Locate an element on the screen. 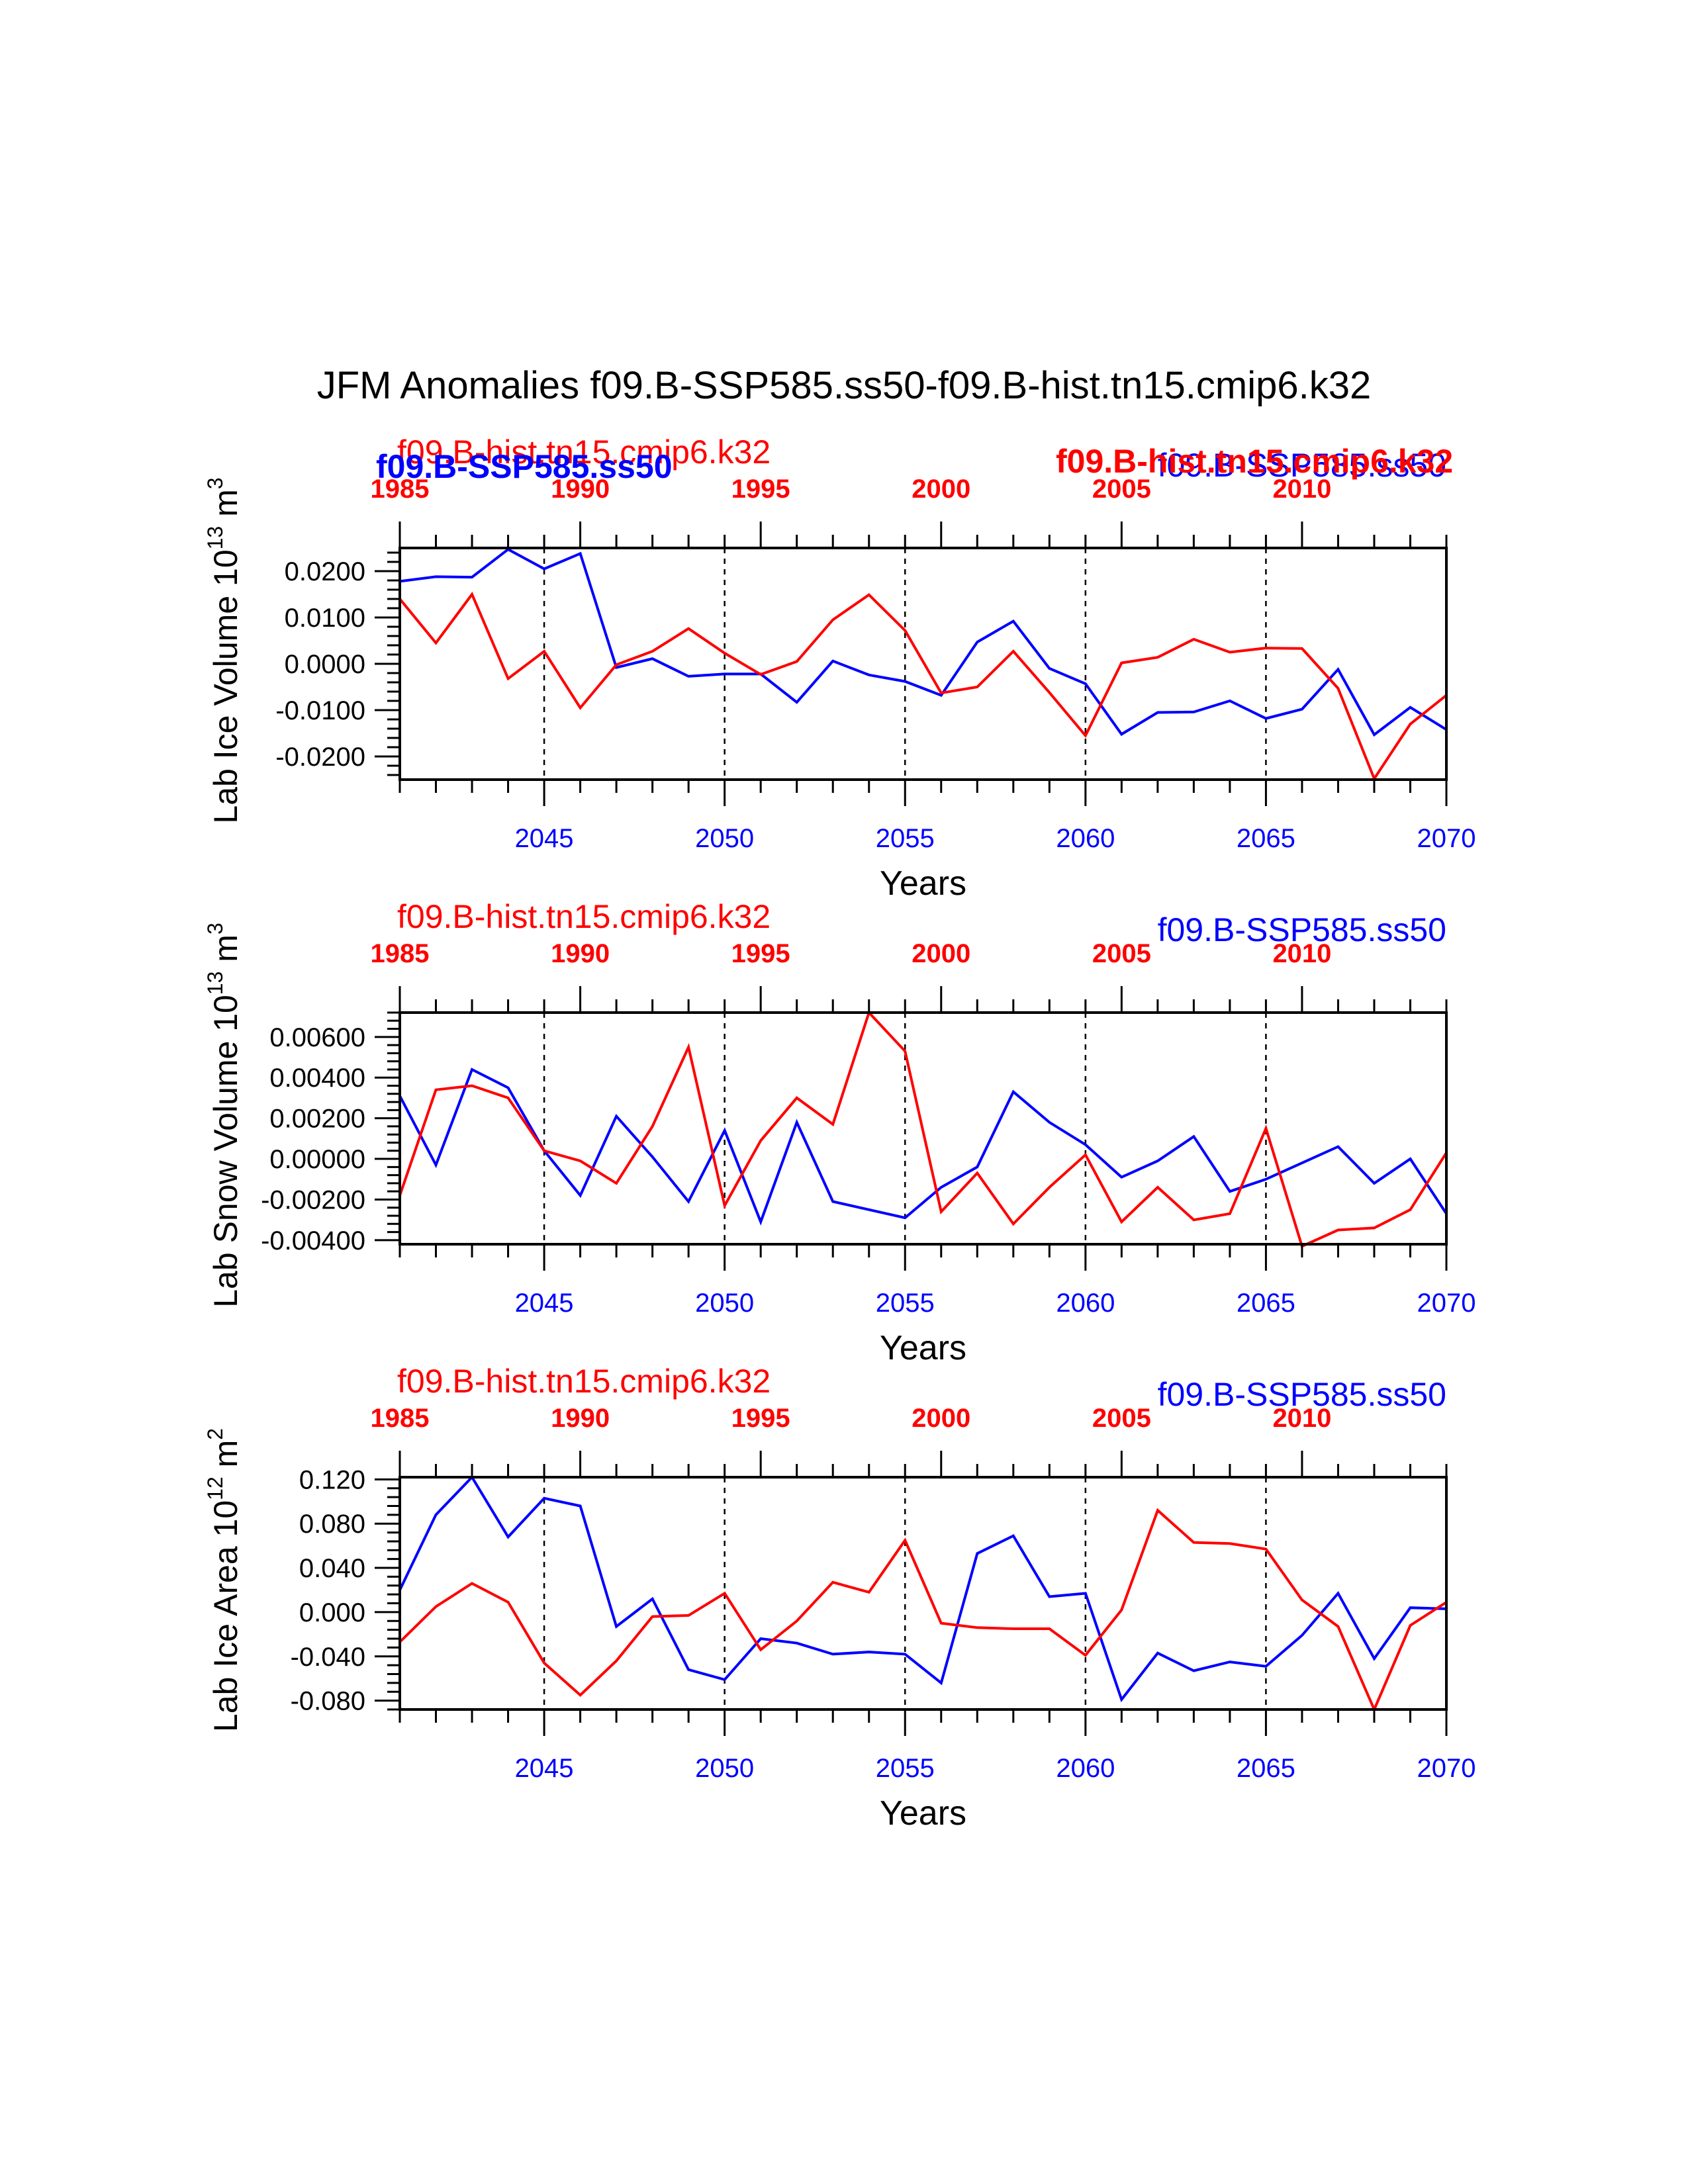 This screenshot has width=1688, height=2184. y-tick-label: -0.0100 is located at coordinates (320, 711).